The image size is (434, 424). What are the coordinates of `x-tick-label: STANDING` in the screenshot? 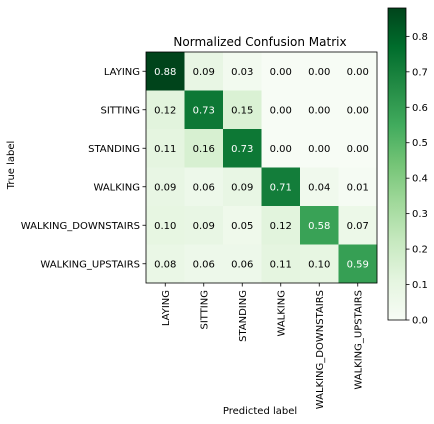 It's located at (243, 316).